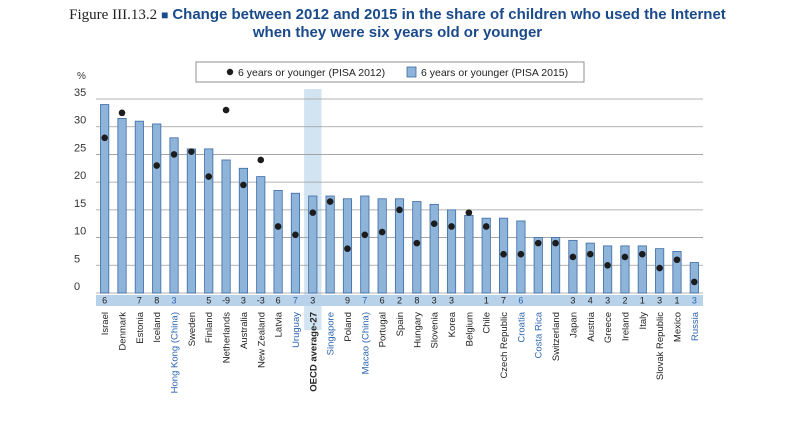 The width and height of the screenshot is (795, 426). I want to click on category-label: Australia, so click(244, 330).